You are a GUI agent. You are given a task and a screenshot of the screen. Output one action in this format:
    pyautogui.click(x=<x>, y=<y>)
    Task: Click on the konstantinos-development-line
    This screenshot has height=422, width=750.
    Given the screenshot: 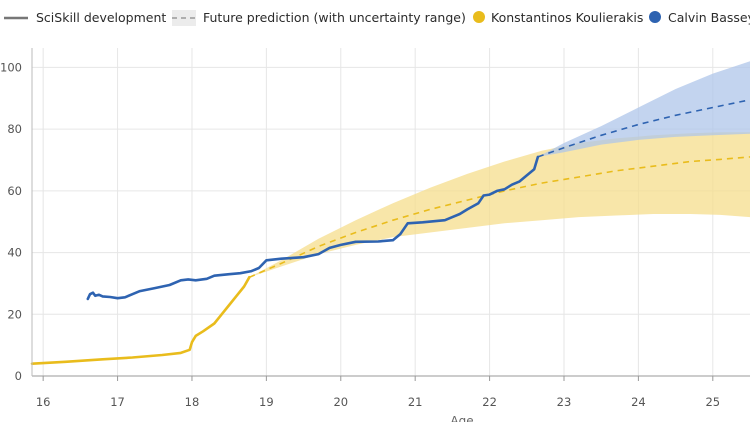 What is the action you would take?
    pyautogui.click(x=140, y=320)
    